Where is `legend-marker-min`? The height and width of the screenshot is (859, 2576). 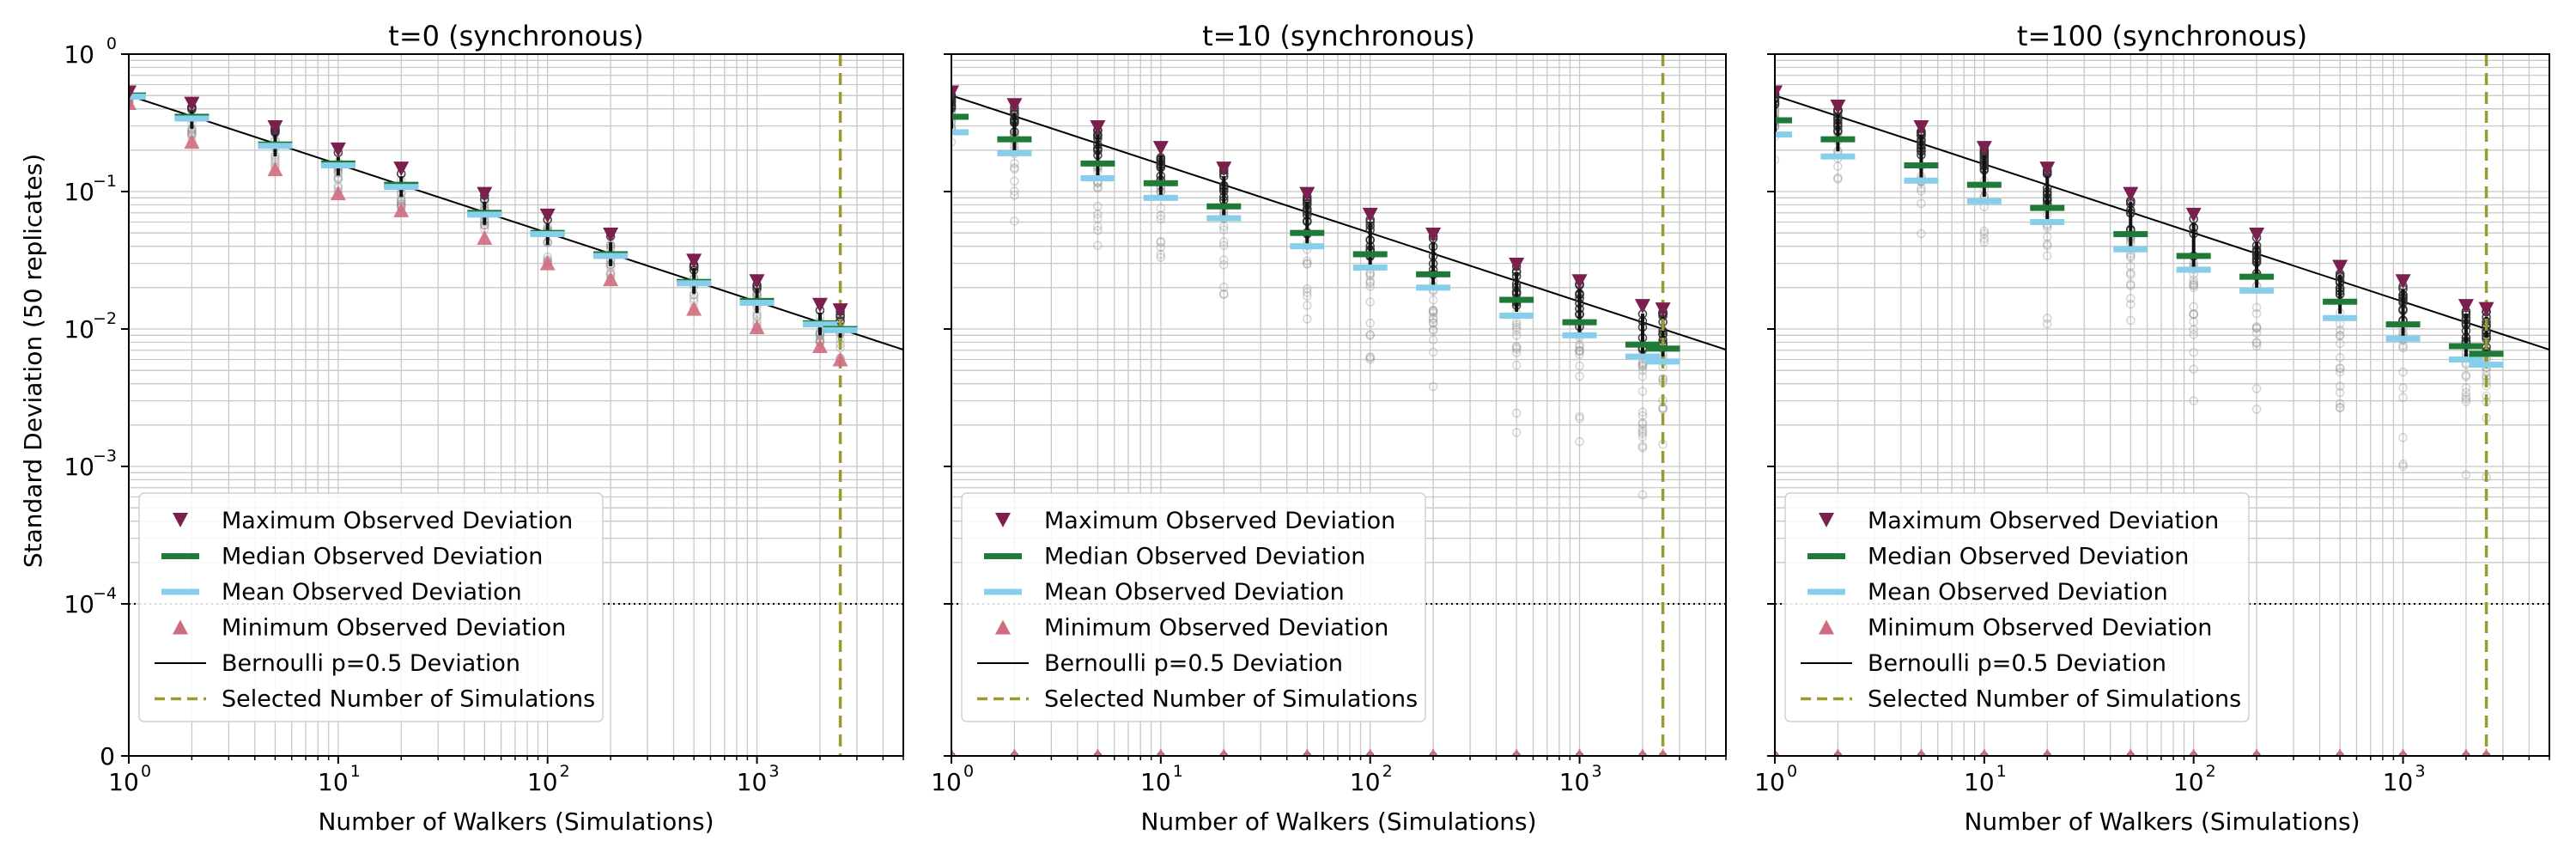 legend-marker-min is located at coordinates (1827, 627).